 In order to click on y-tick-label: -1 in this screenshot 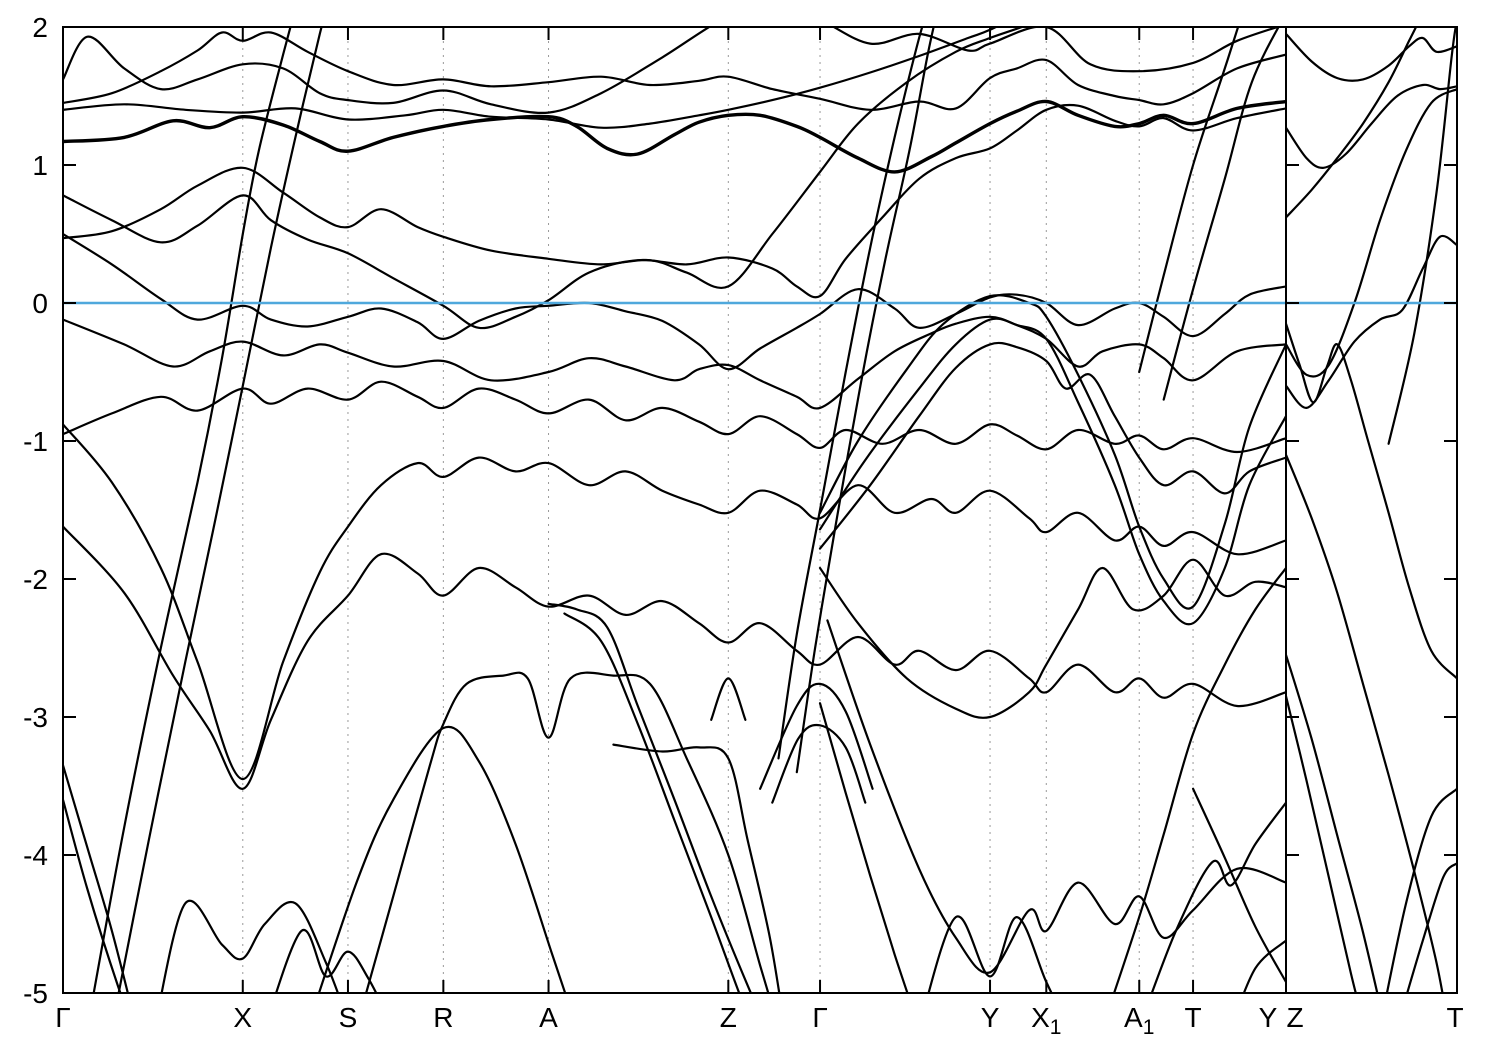, I will do `click(35, 441)`.